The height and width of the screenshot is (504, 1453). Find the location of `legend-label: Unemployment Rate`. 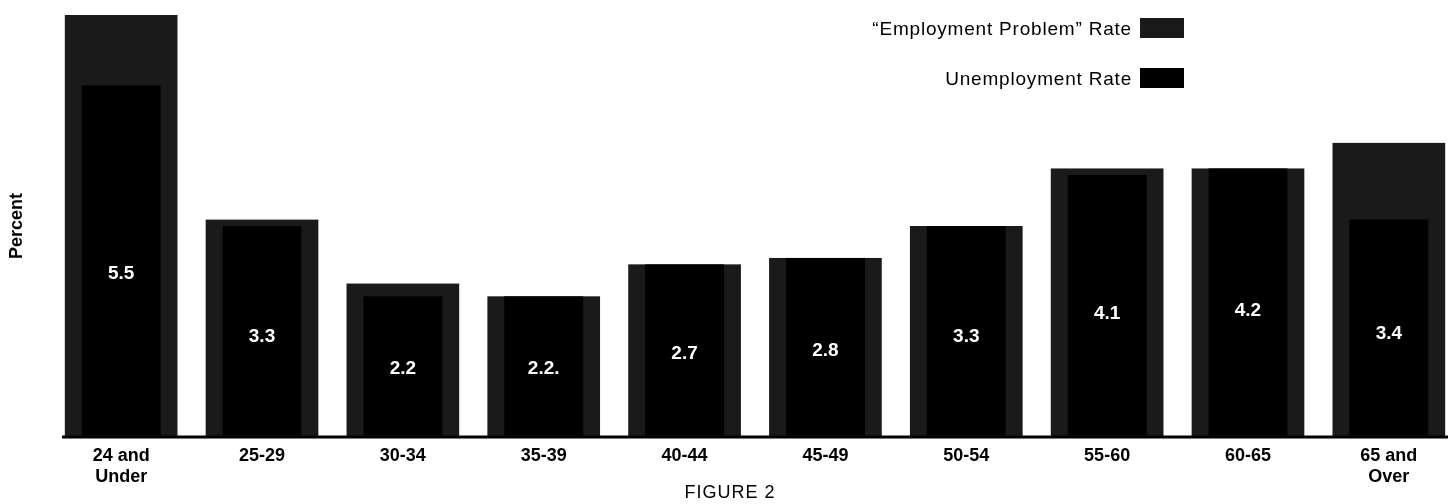

legend-label: Unemployment Rate is located at coordinates (1038, 78).